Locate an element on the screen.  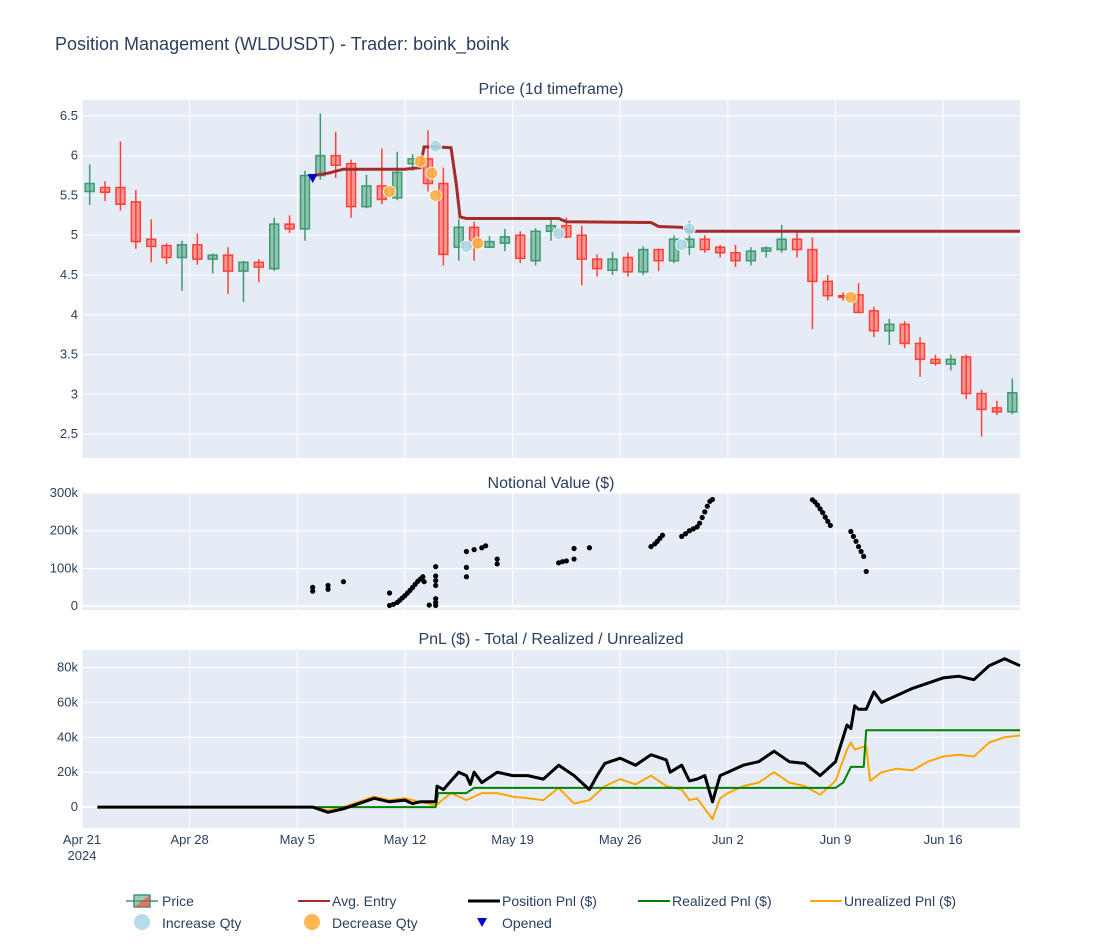
y-tick-label: 0 is located at coordinates (74, 806).